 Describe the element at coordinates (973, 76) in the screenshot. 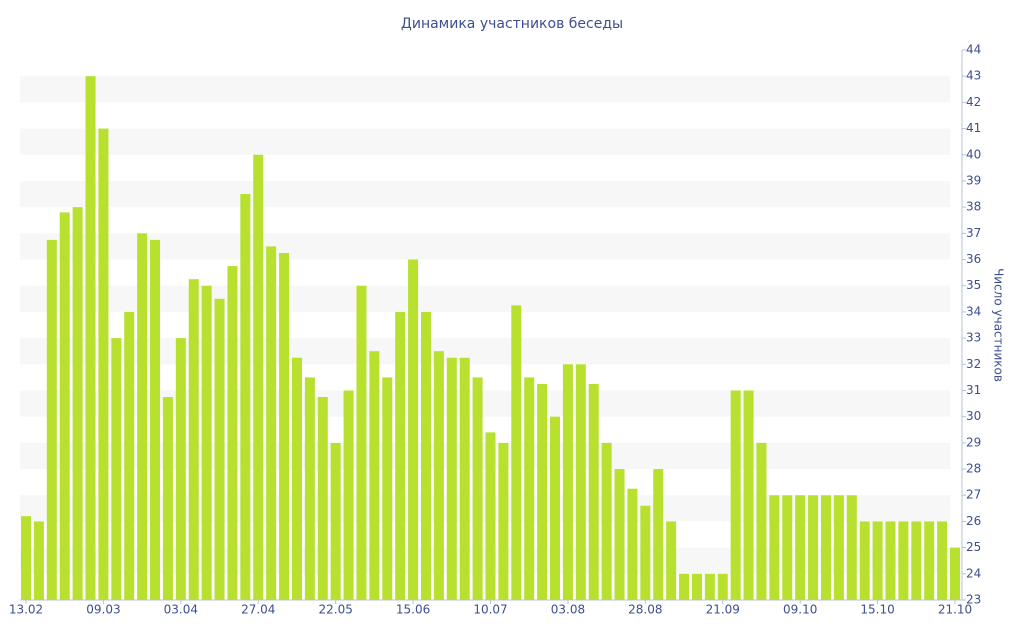

I see `y-tick-label: 43` at that location.